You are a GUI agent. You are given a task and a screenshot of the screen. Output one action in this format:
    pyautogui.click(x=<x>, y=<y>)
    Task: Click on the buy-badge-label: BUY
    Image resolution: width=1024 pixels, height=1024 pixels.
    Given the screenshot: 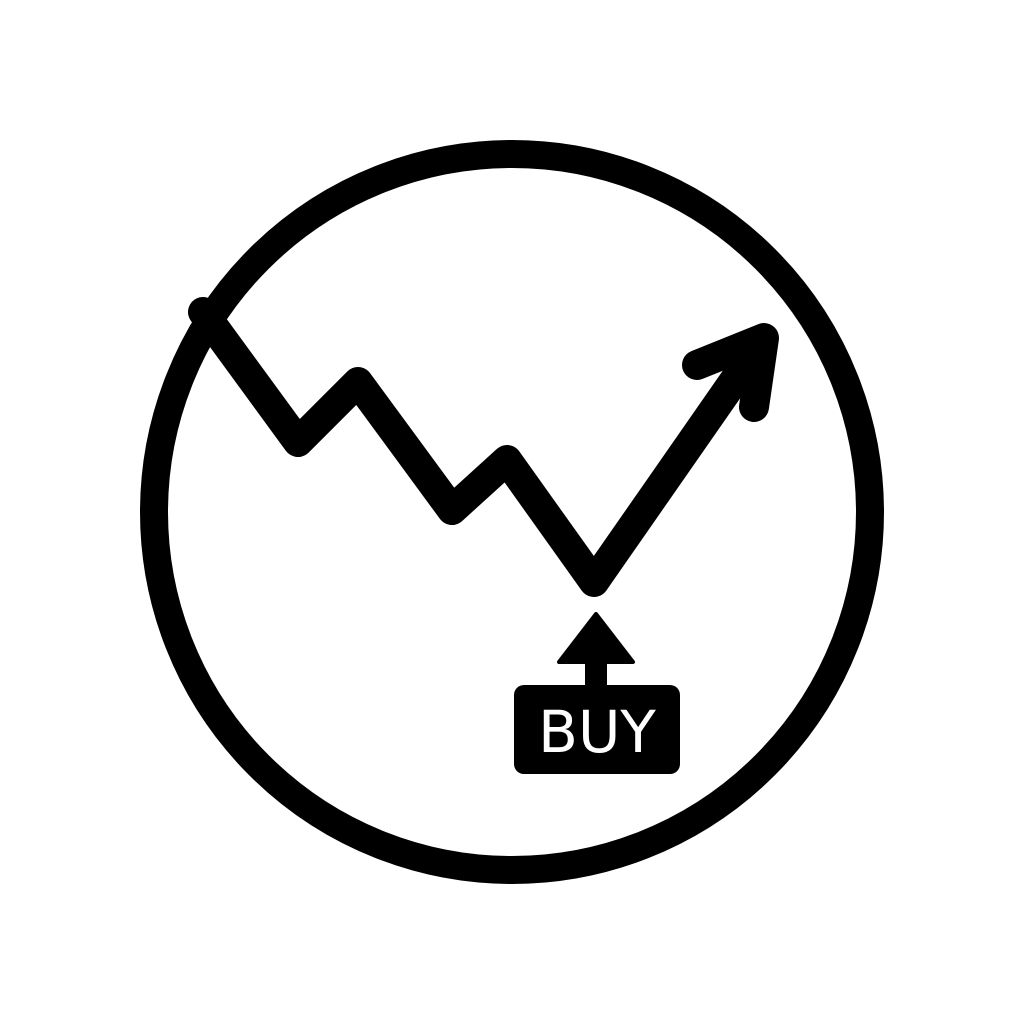 What is the action you would take?
    pyautogui.click(x=597, y=732)
    